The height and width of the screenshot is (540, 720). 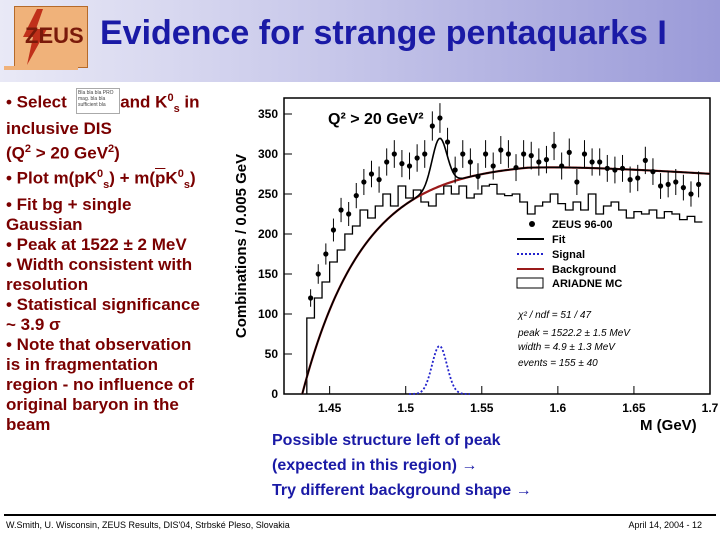 What do you see at coordinates (274, 394) in the screenshot?
I see `y-tick-label: 0` at bounding box center [274, 394].